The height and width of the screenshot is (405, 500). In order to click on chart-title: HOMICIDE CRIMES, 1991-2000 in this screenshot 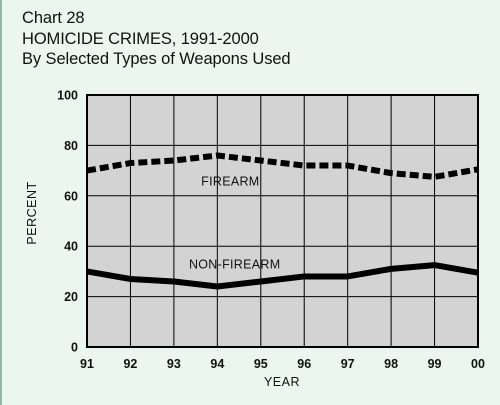, I will do `click(140, 38)`.